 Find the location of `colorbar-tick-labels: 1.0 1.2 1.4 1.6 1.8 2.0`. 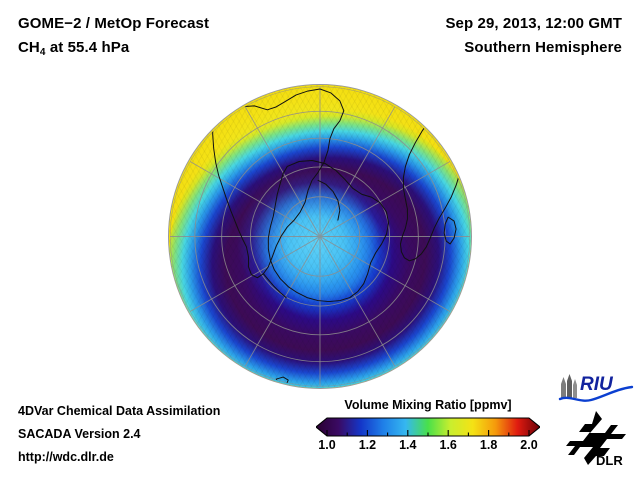

colorbar-tick-labels: 1.0 1.2 1.4 1.6 1.8 2.0 is located at coordinates (428, 446).